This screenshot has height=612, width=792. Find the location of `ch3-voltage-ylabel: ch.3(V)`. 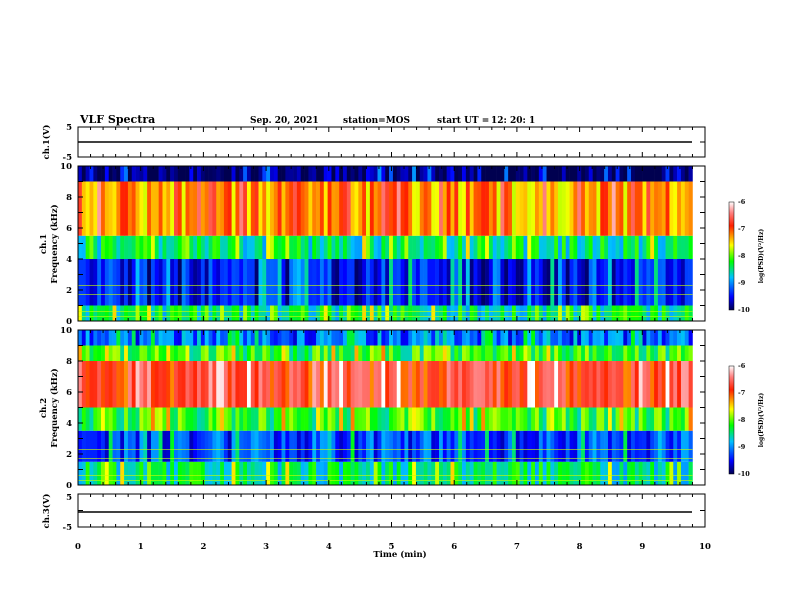

ch3-voltage-ylabel: ch.3(V) is located at coordinates (46, 511).